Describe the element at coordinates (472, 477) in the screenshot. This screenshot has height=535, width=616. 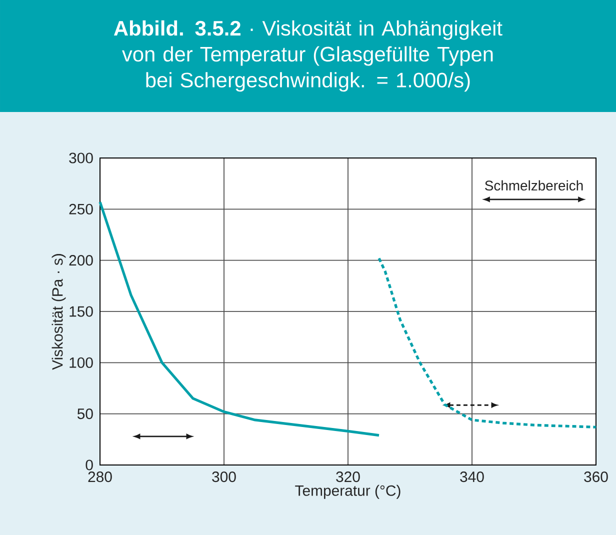
I see `x-tick-label: 340` at that location.